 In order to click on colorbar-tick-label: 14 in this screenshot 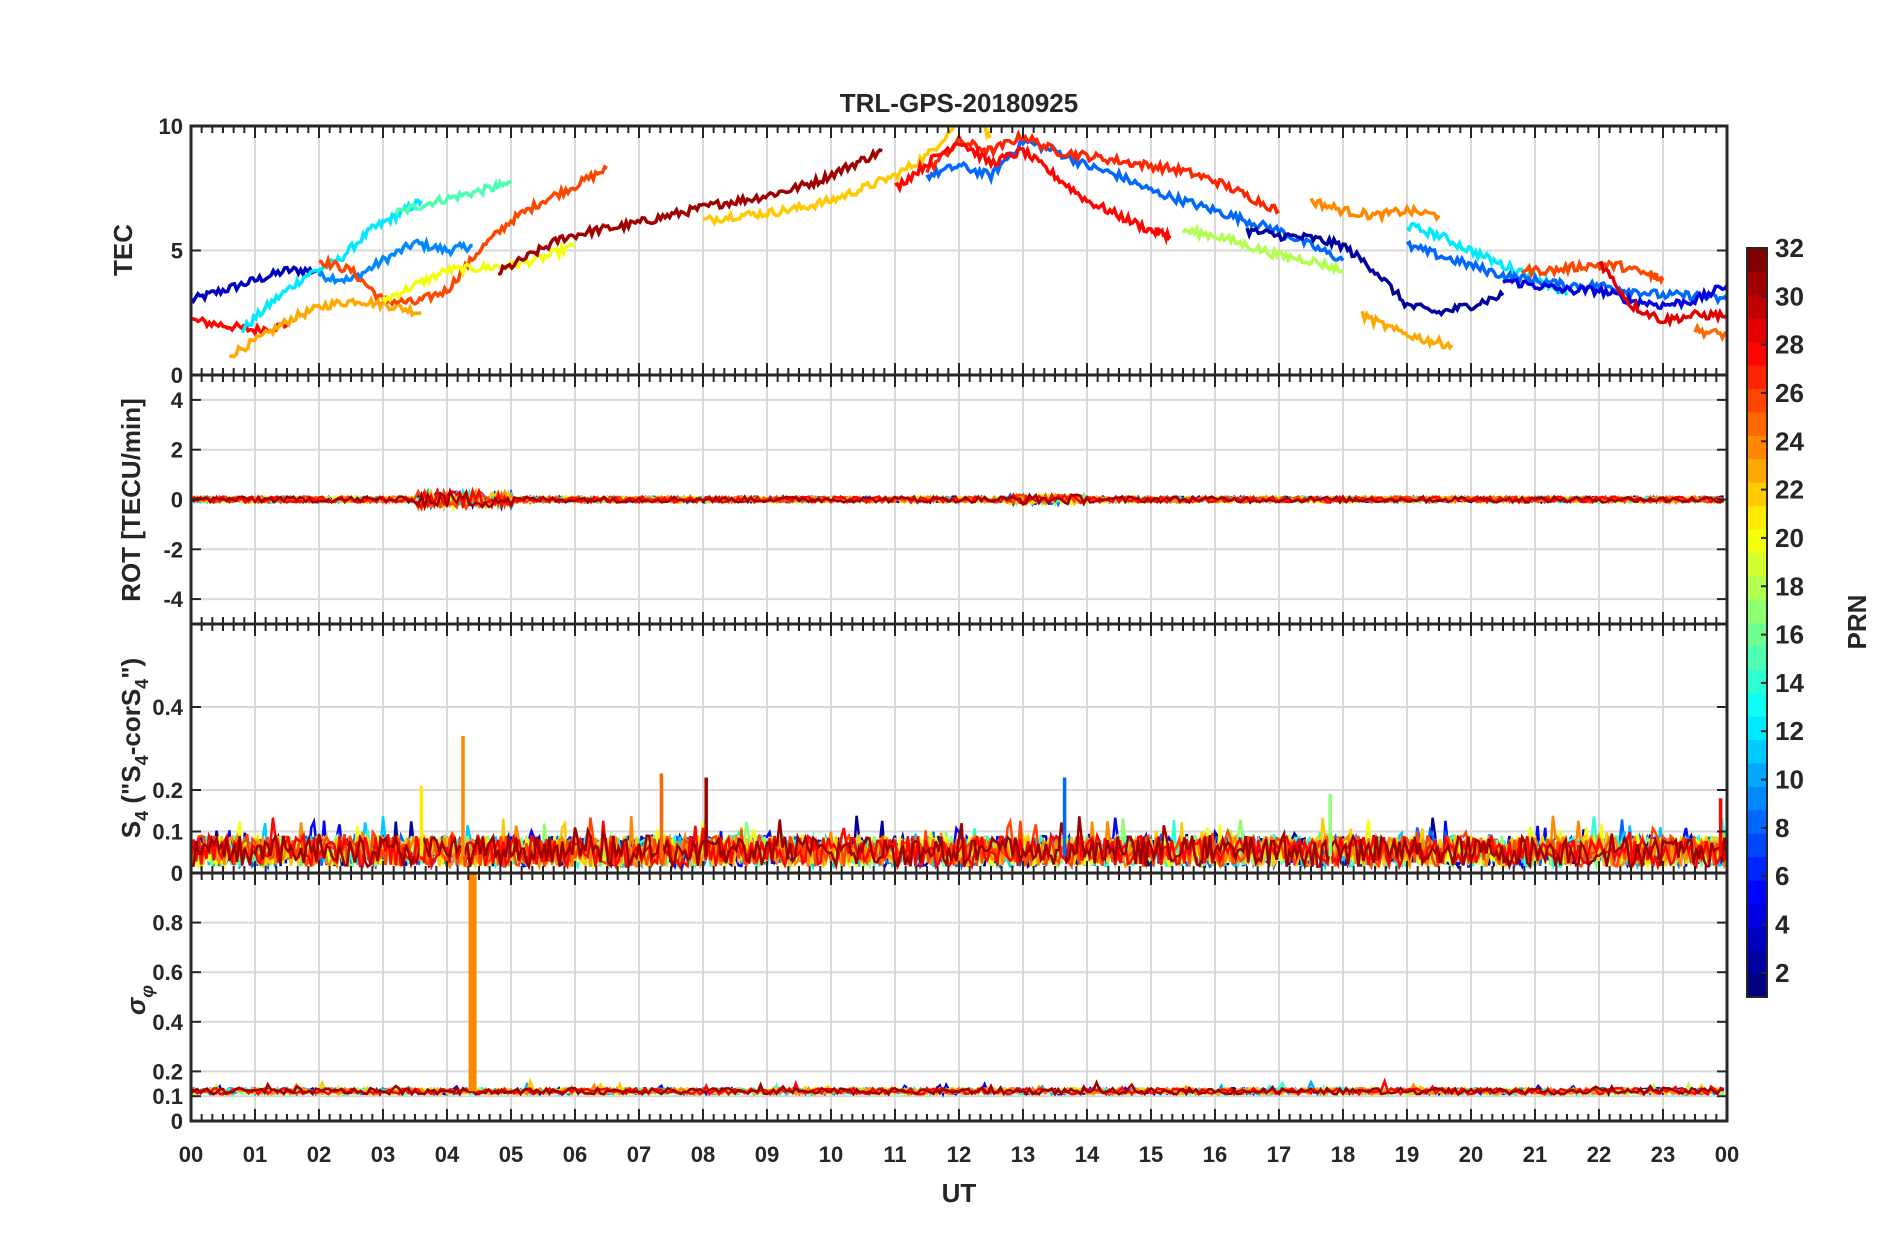, I will do `click(1789, 683)`.